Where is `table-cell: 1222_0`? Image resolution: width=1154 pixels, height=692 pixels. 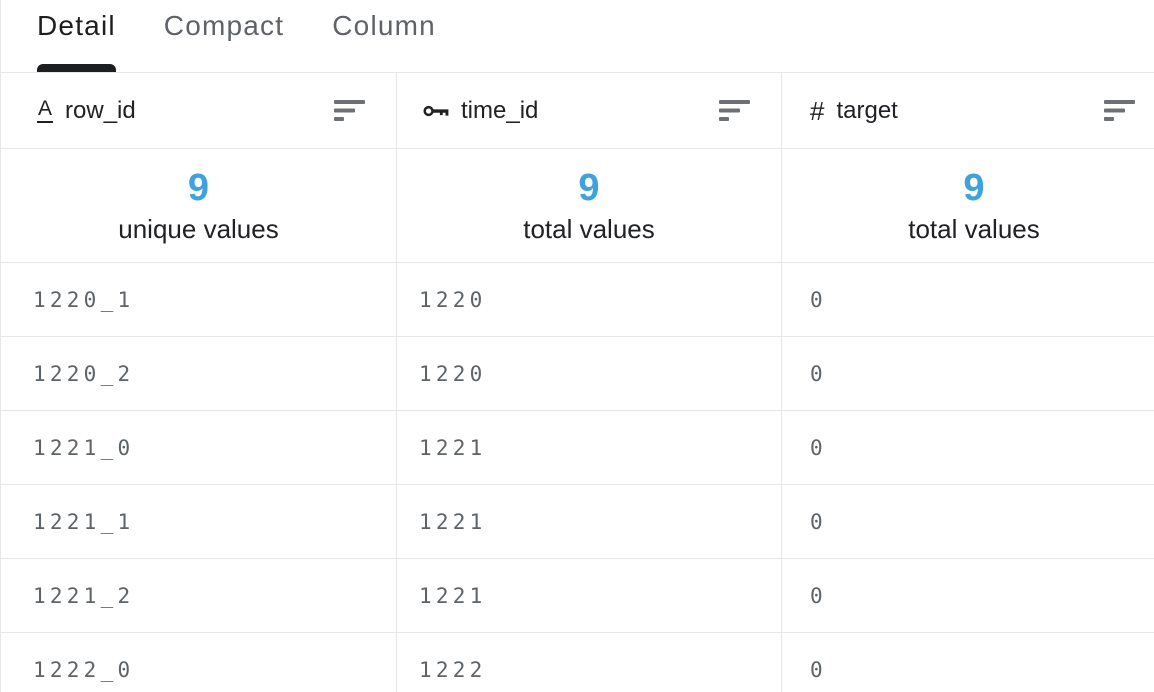
table-cell: 1222_0 is located at coordinates (84, 669).